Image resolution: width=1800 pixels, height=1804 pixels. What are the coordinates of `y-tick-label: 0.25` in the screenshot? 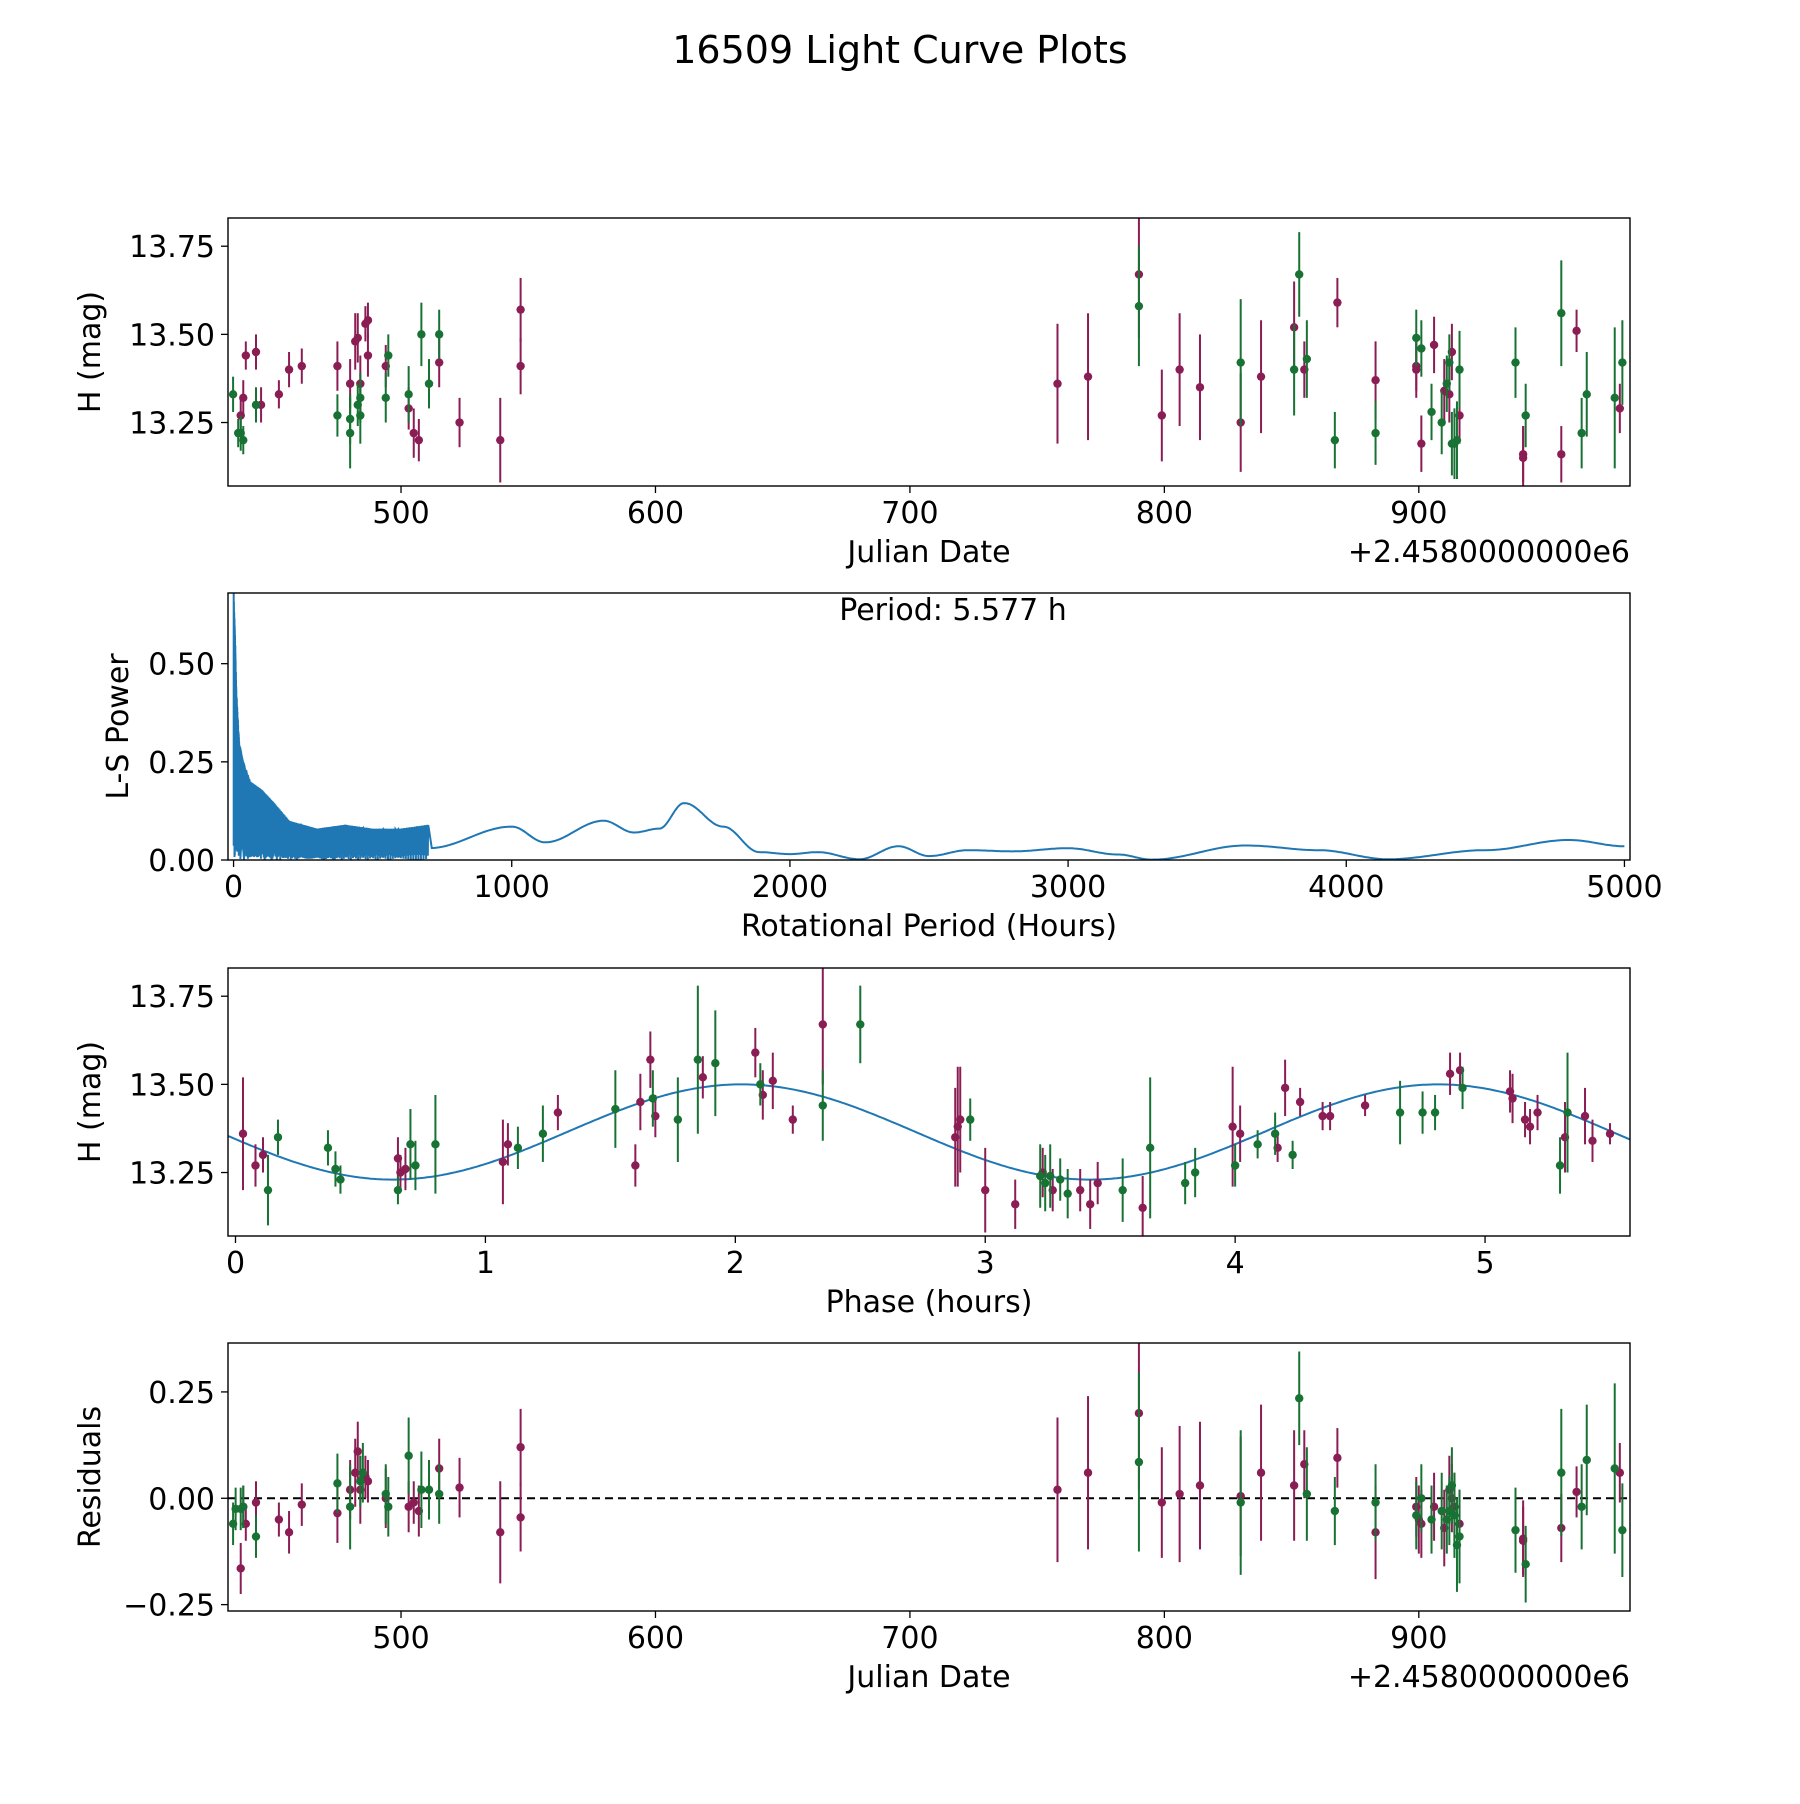 It's located at (181, 763).